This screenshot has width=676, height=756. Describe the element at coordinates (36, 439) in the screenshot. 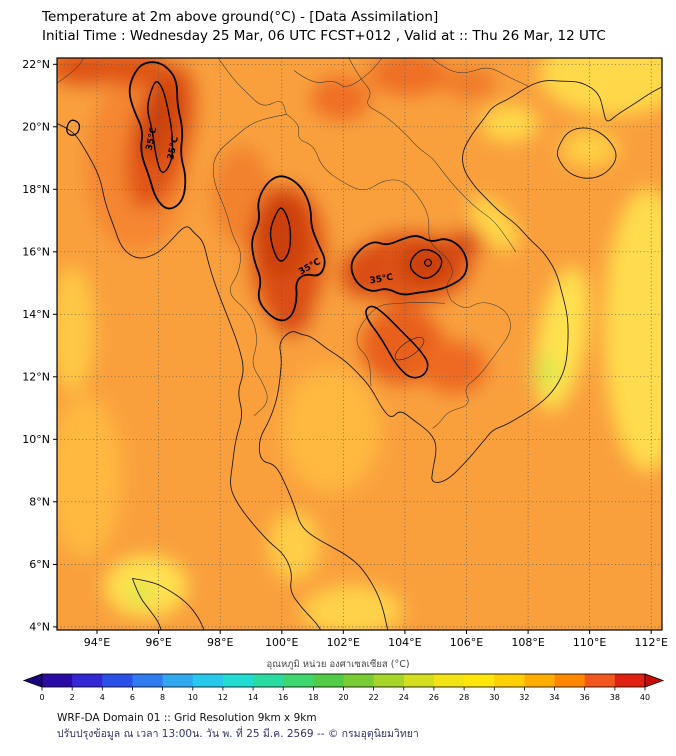

I see `lat-tick-label: 10°N` at that location.